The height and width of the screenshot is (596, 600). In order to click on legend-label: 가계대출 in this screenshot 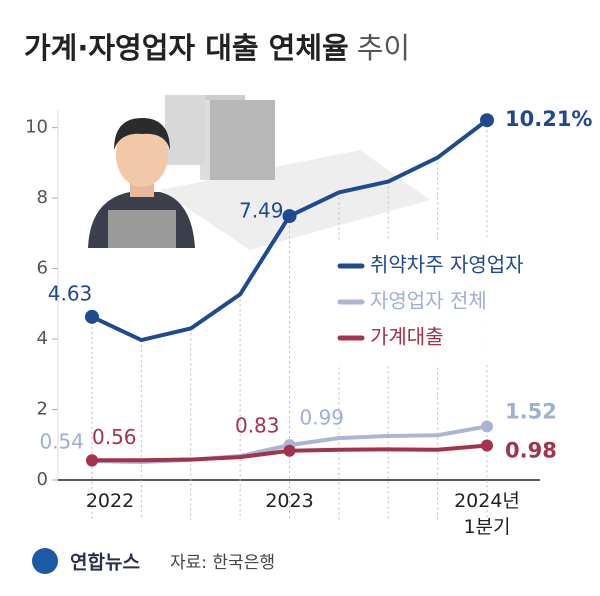, I will do `click(407, 337)`.